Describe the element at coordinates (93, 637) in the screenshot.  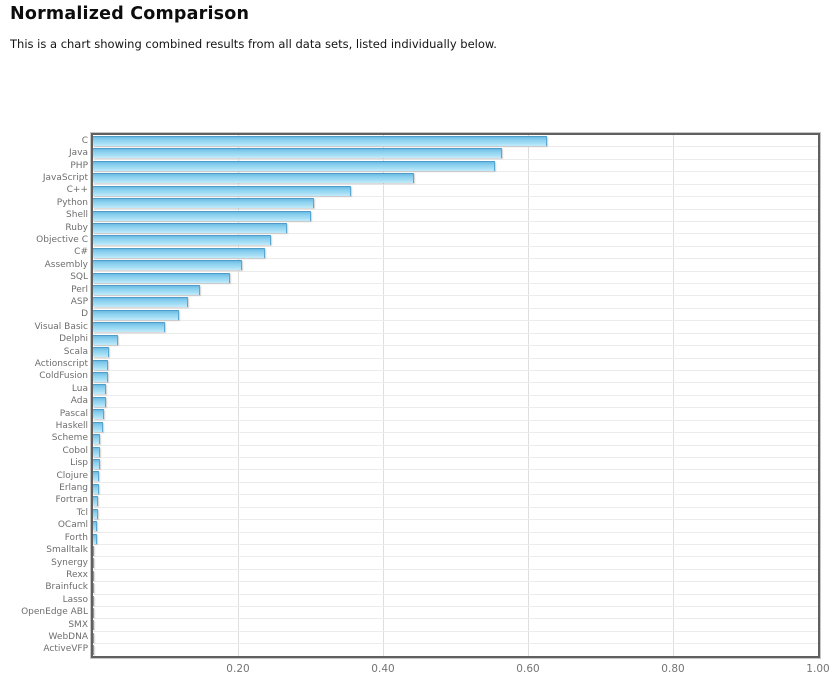
I see `bar-WebDNA` at that location.